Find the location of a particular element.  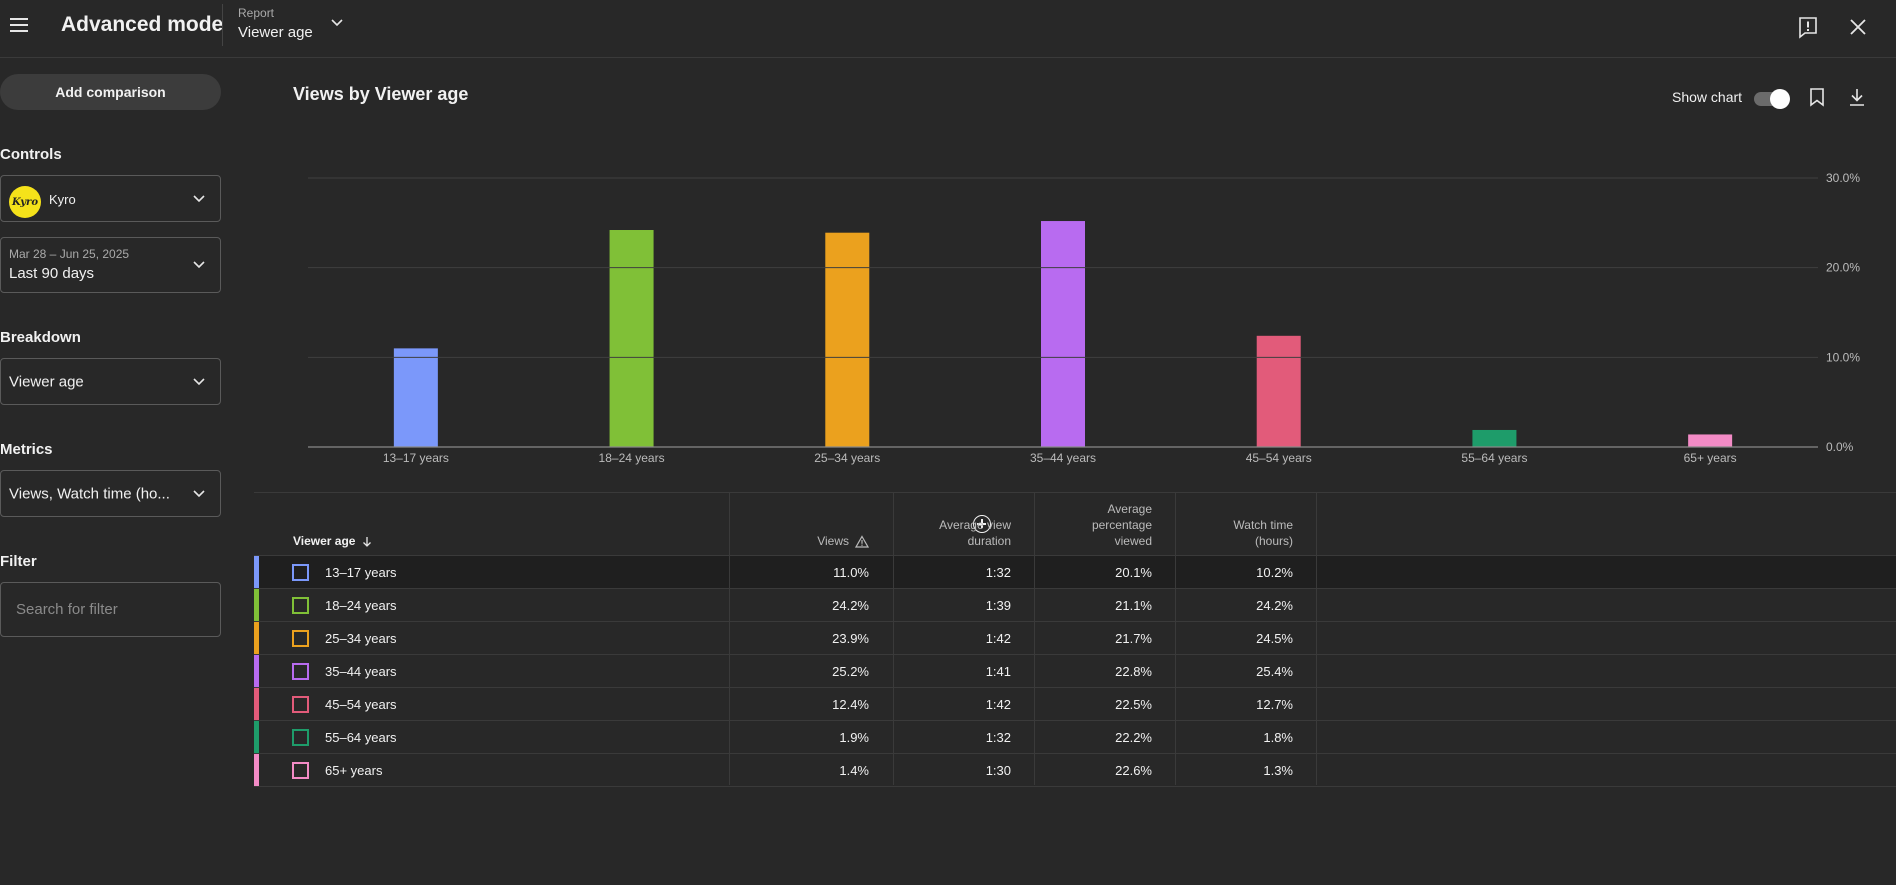

y-tick-label: 30.0% is located at coordinates (1843, 178).